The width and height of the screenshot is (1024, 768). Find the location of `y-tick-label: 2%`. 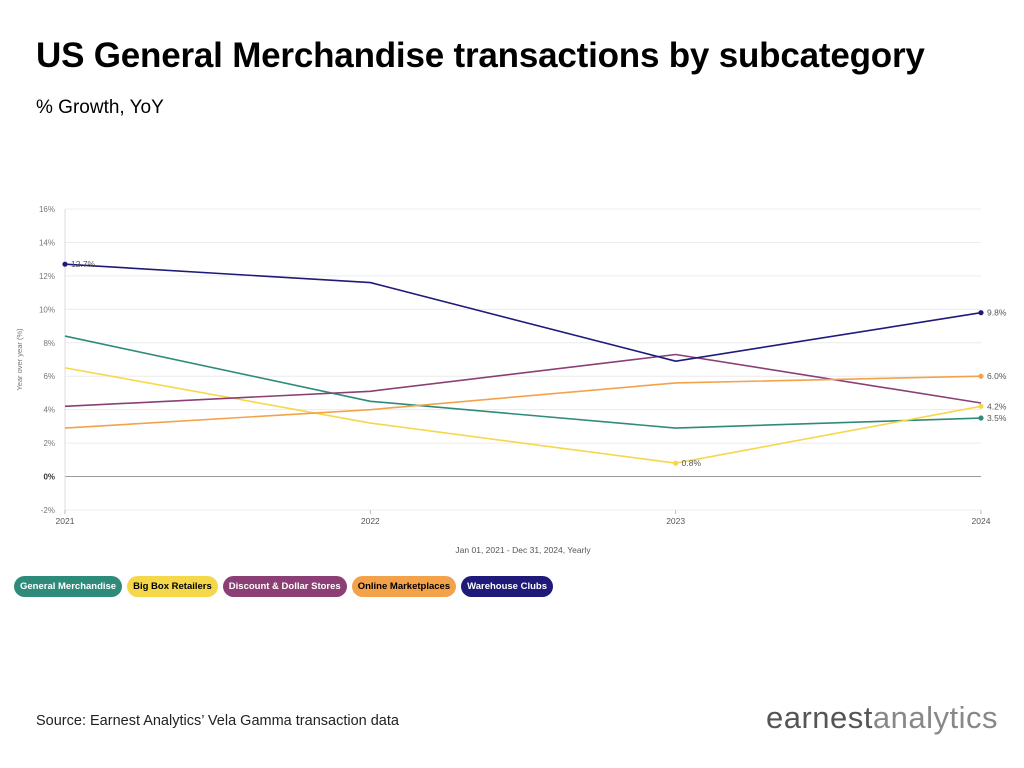

y-tick-label: 2% is located at coordinates (49, 443).